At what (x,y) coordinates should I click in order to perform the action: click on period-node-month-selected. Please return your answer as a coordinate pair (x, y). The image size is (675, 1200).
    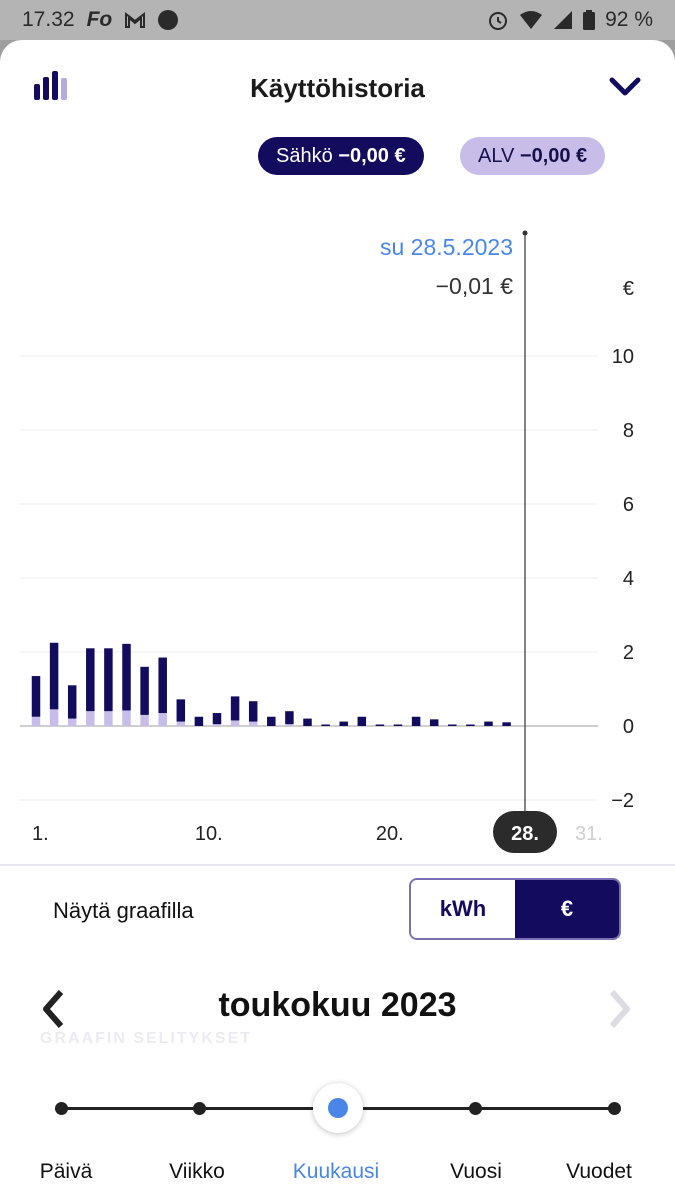
    Looking at the image, I should click on (338, 1108).